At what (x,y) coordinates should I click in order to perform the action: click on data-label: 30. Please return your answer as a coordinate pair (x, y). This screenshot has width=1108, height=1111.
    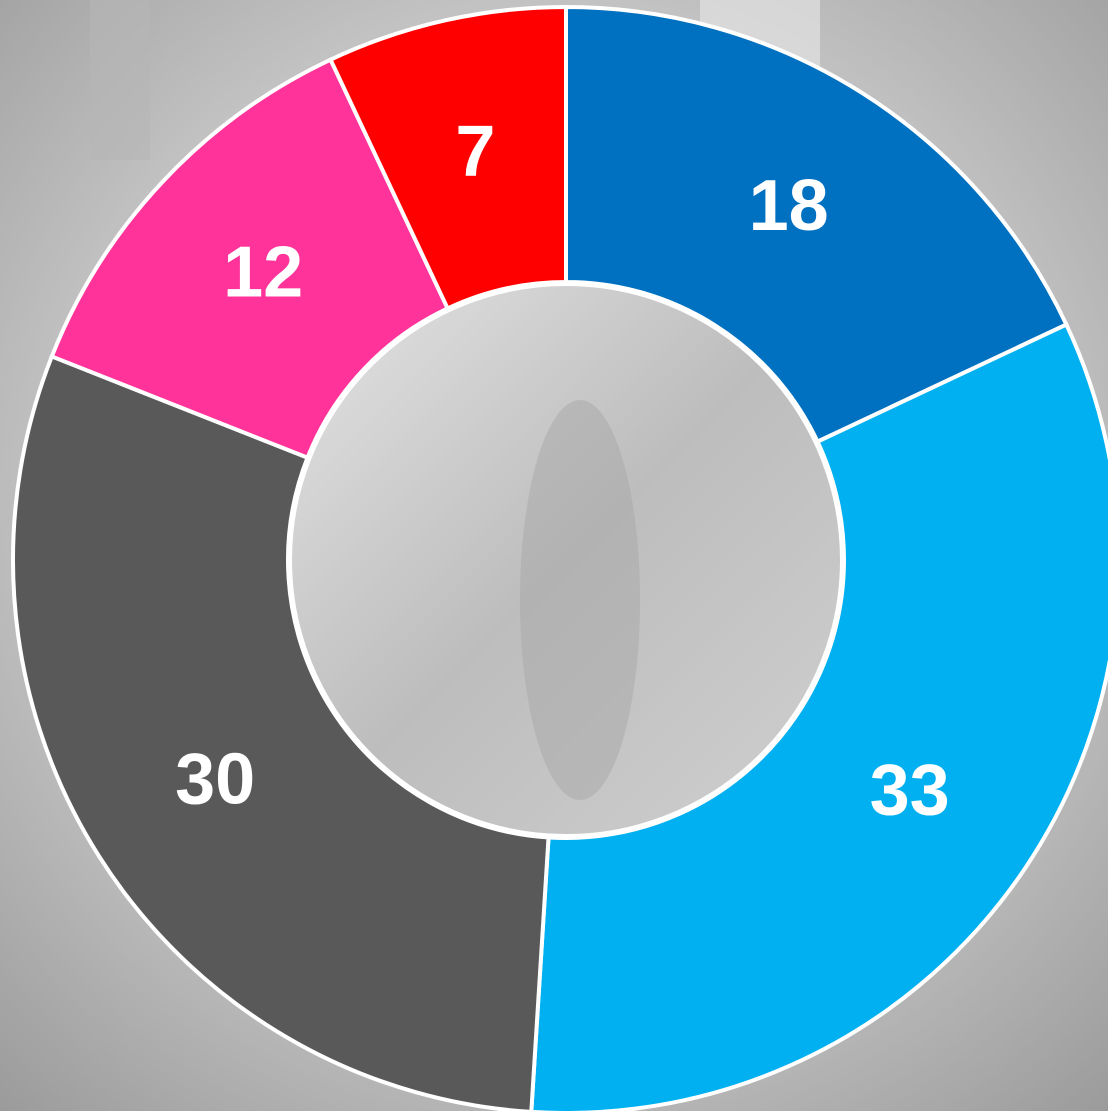
    Looking at the image, I should click on (215, 780).